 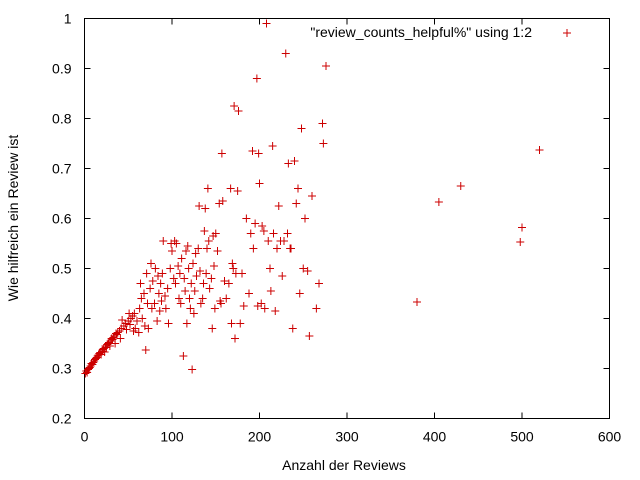 What do you see at coordinates (62, 269) in the screenshot?
I see `y-tick-label: 0.5` at bounding box center [62, 269].